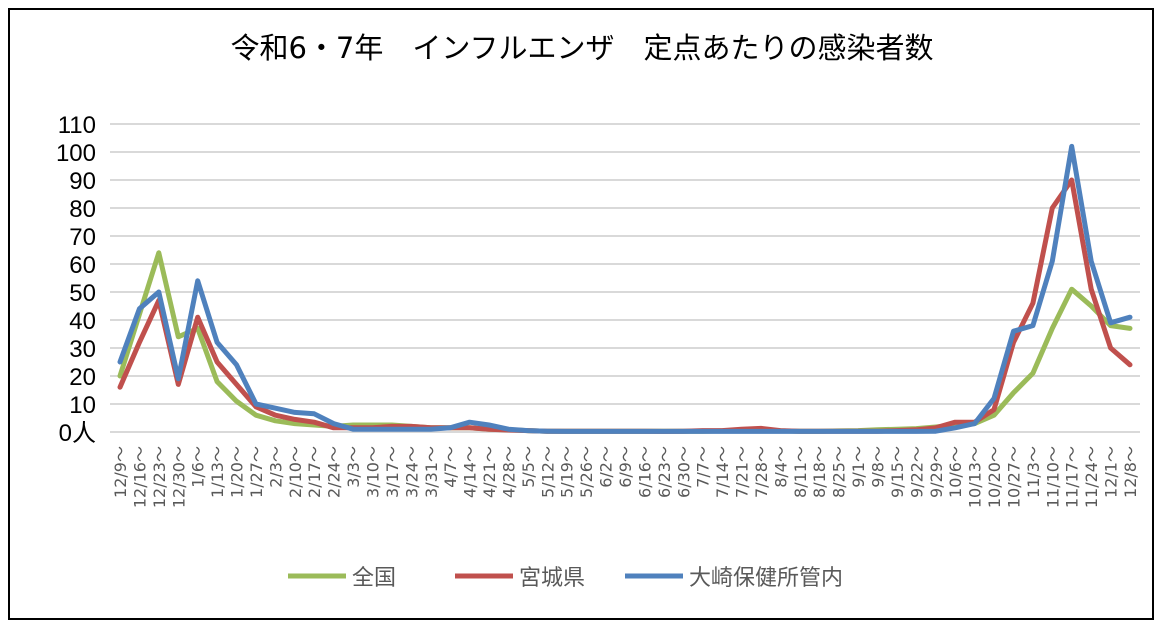  Describe the element at coordinates (82, 265) in the screenshot. I see `y-tick-label: 60` at that location.